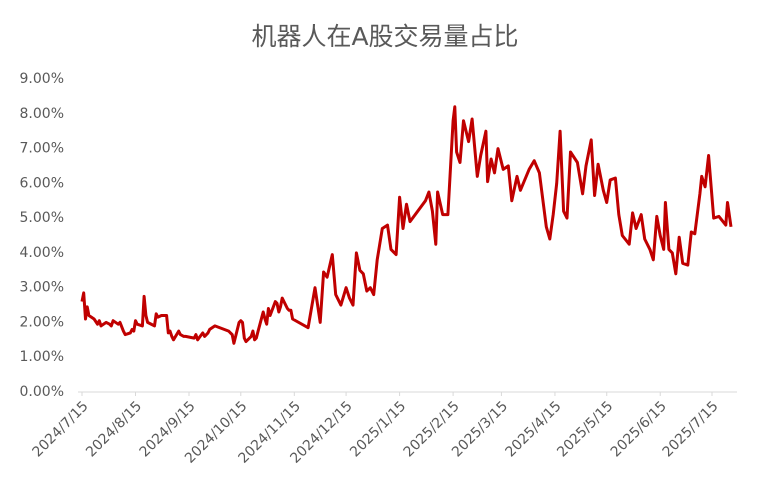  Describe the element at coordinates (42, 357) in the screenshot. I see `y-tick-label: 1.00%` at that location.